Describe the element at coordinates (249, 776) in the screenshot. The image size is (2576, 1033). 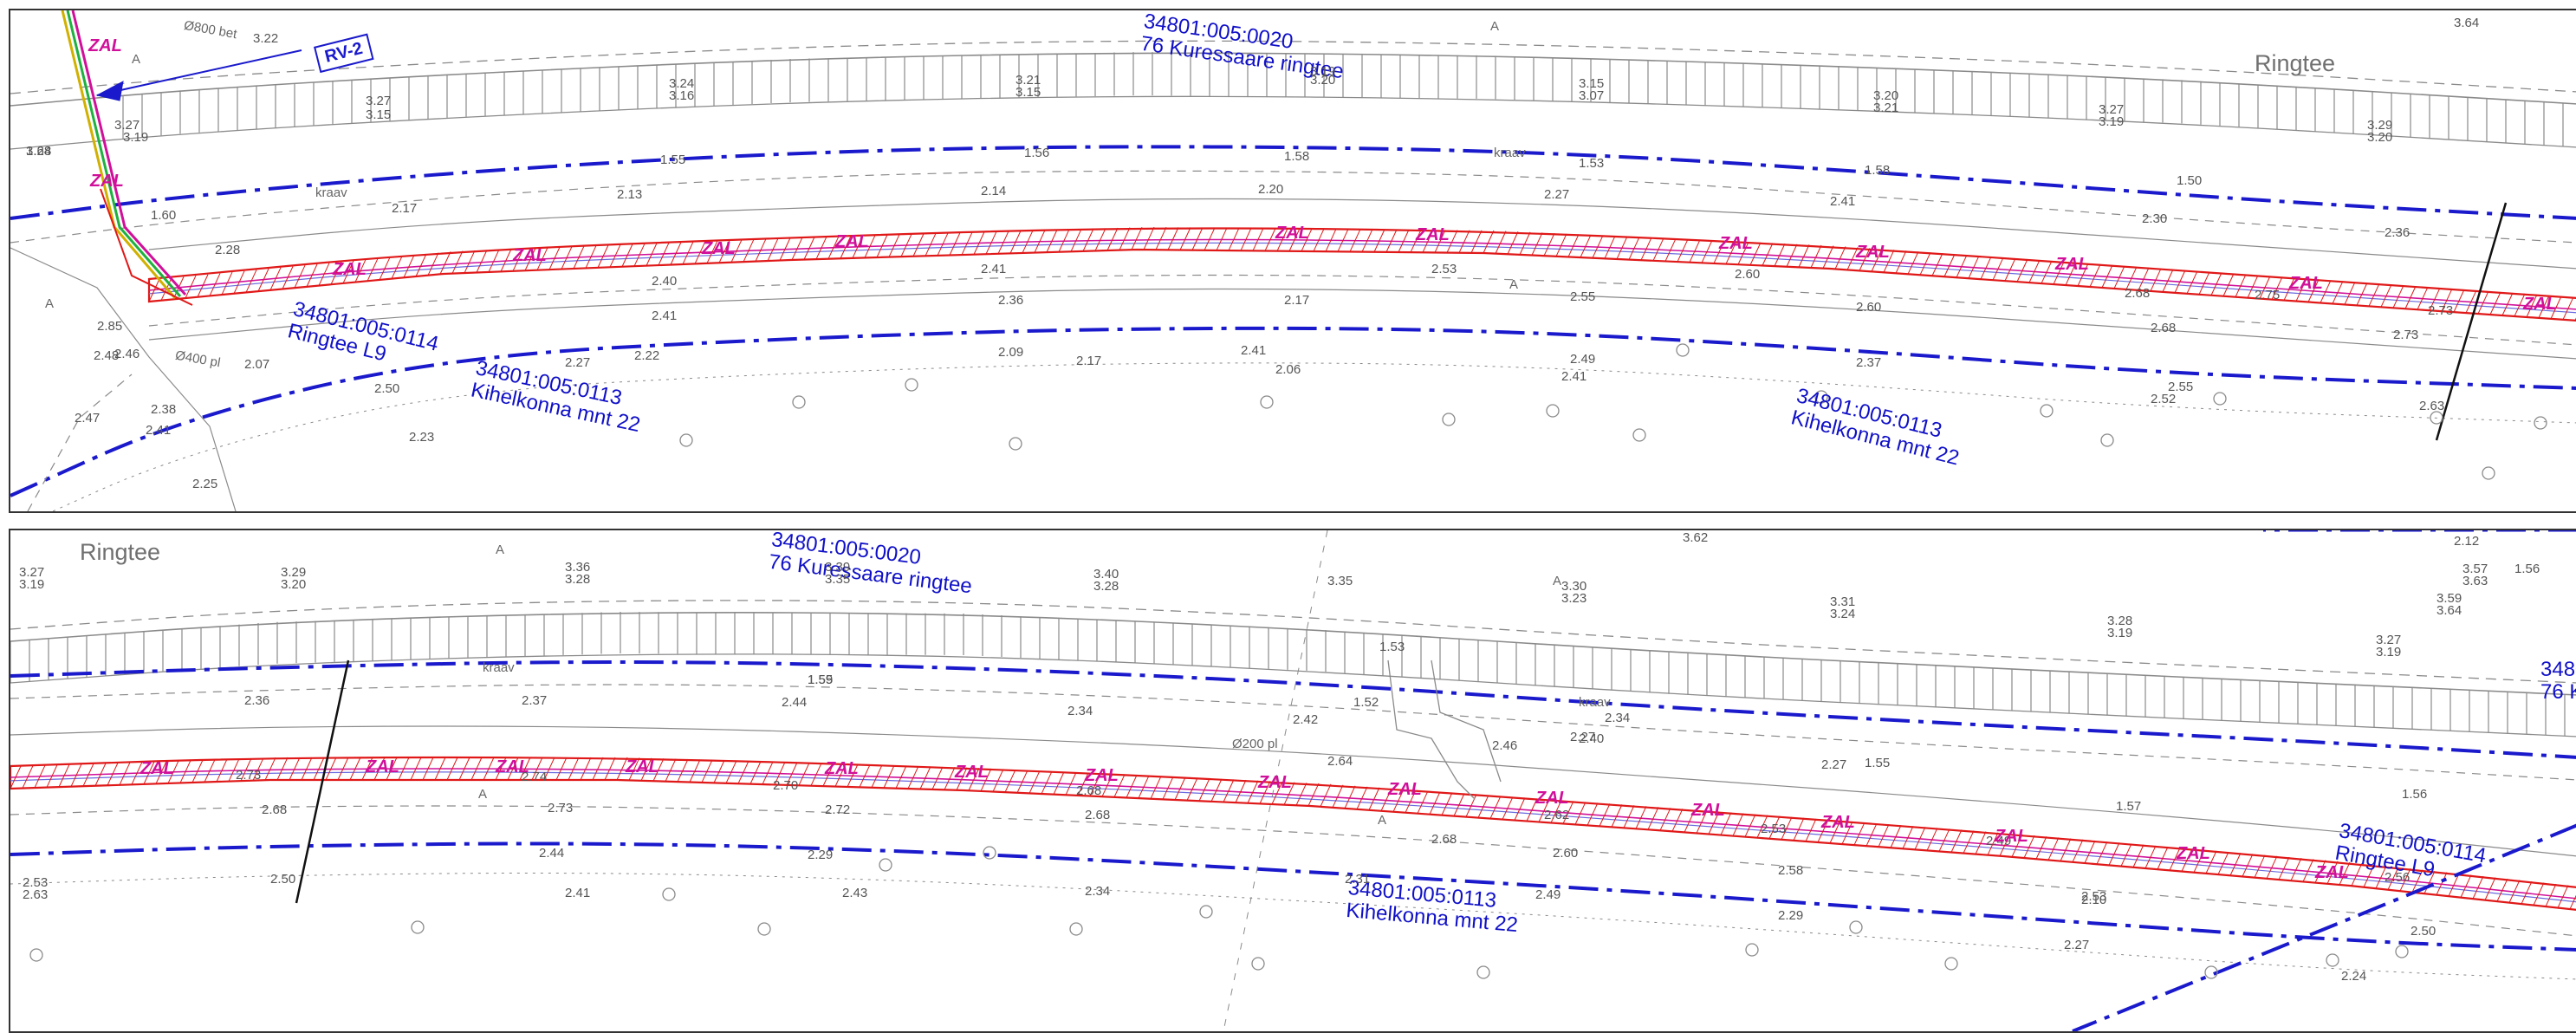
I see `elevation-label: 2.73` at that location.